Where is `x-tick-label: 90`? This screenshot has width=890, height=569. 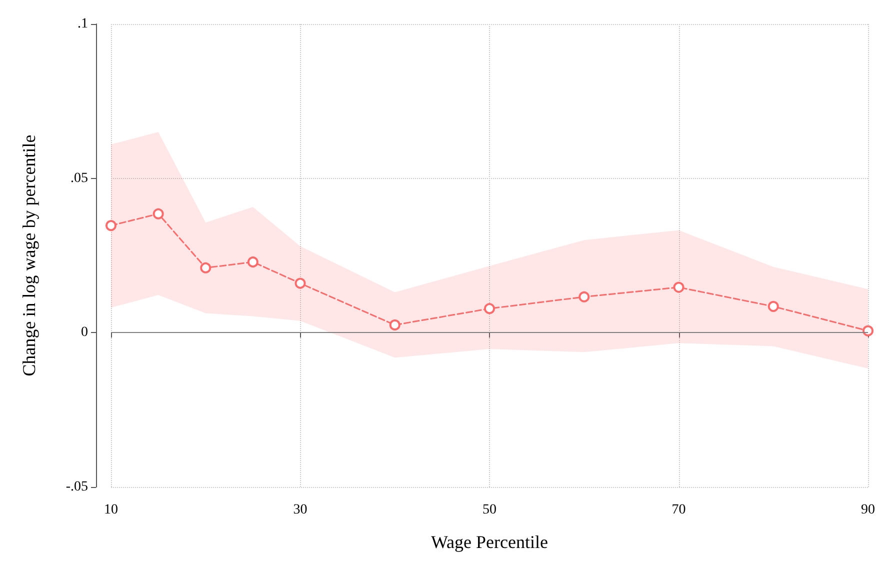 x-tick-label: 90 is located at coordinates (868, 510).